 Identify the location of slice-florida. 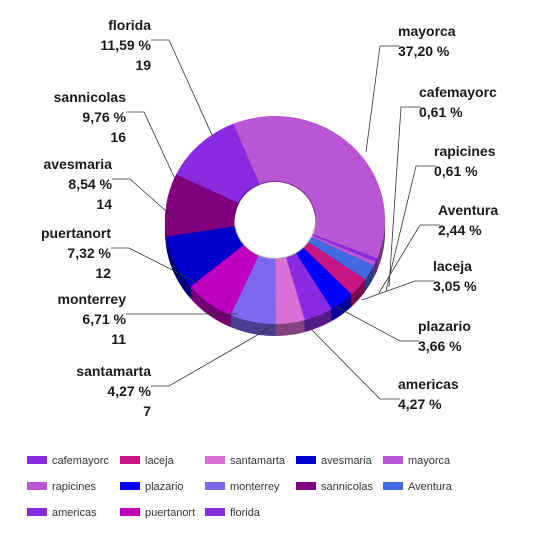
(218, 163).